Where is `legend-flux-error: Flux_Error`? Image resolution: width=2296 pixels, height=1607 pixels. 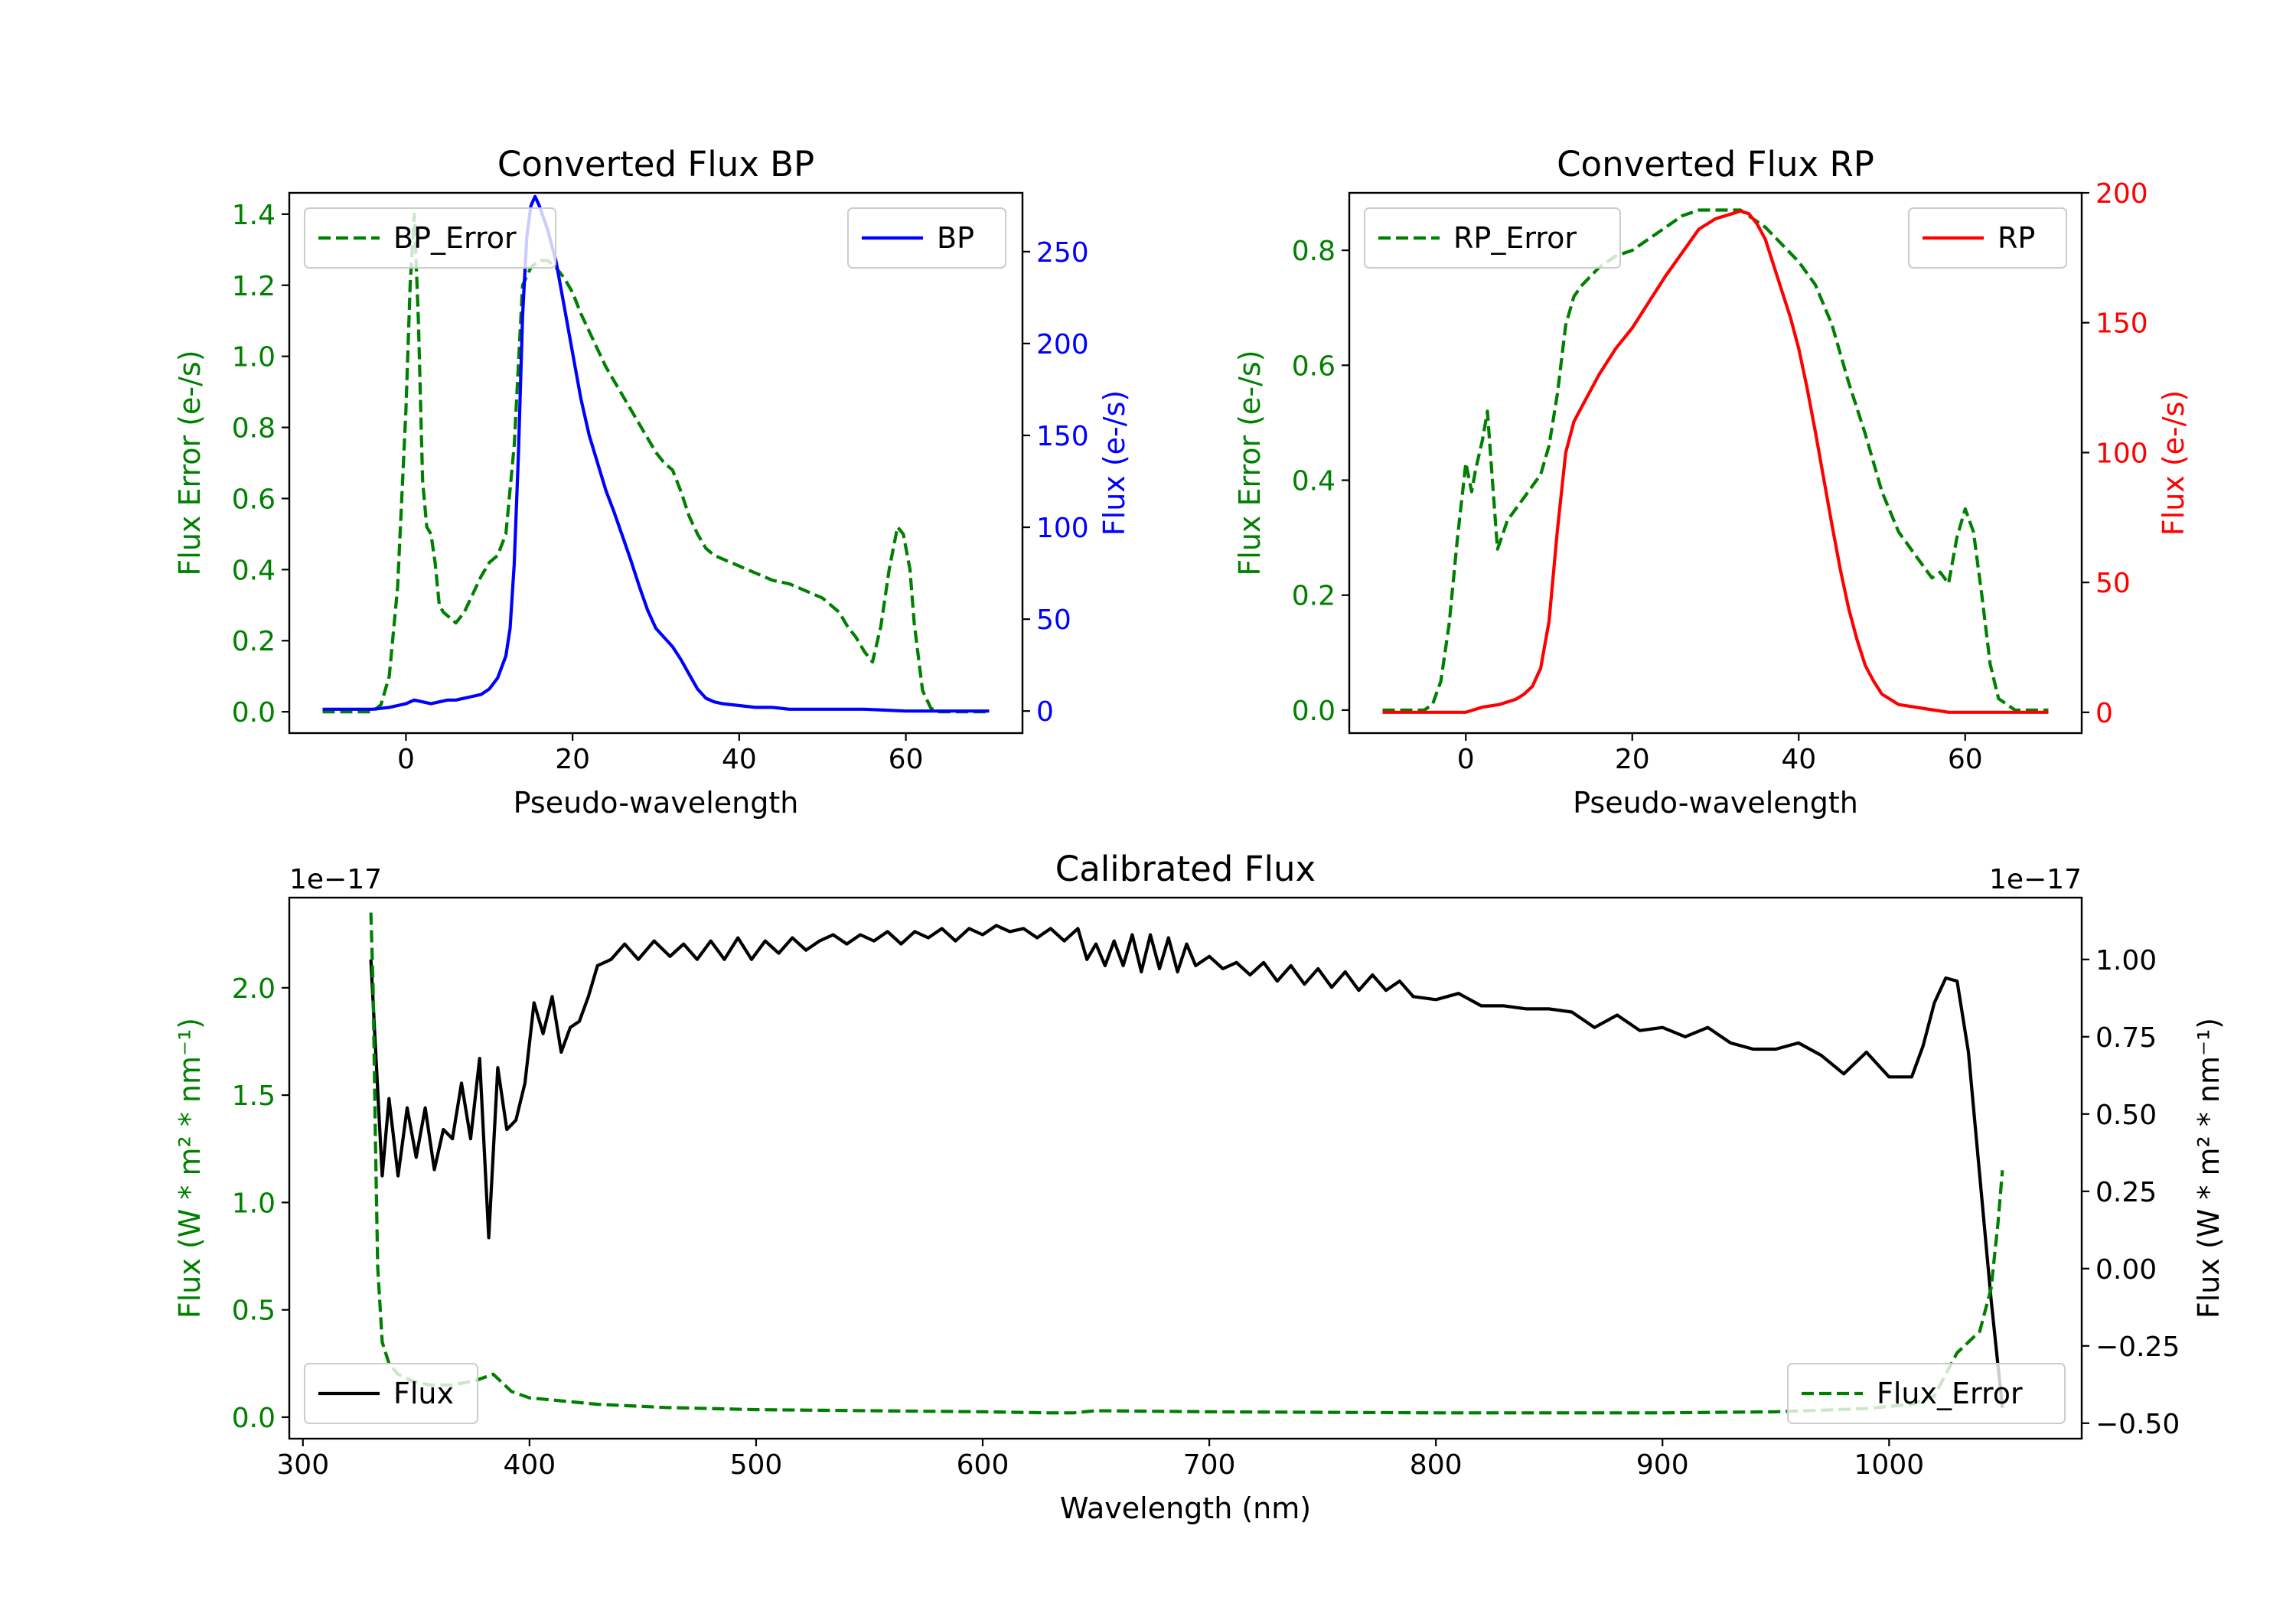
legend-flux-error: Flux_Error is located at coordinates (1926, 1393).